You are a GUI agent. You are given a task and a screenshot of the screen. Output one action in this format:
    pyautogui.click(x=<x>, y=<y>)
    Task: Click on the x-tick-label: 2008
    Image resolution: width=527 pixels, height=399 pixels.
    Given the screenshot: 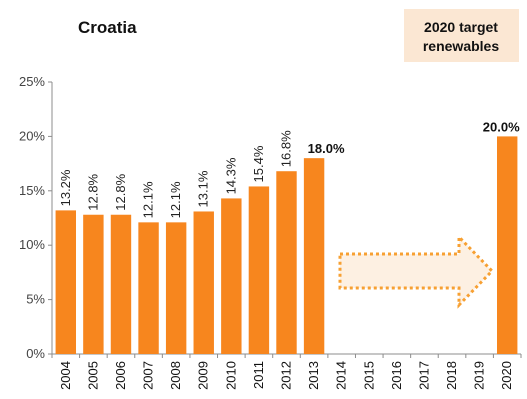 What is the action you would take?
    pyautogui.click(x=175, y=375)
    